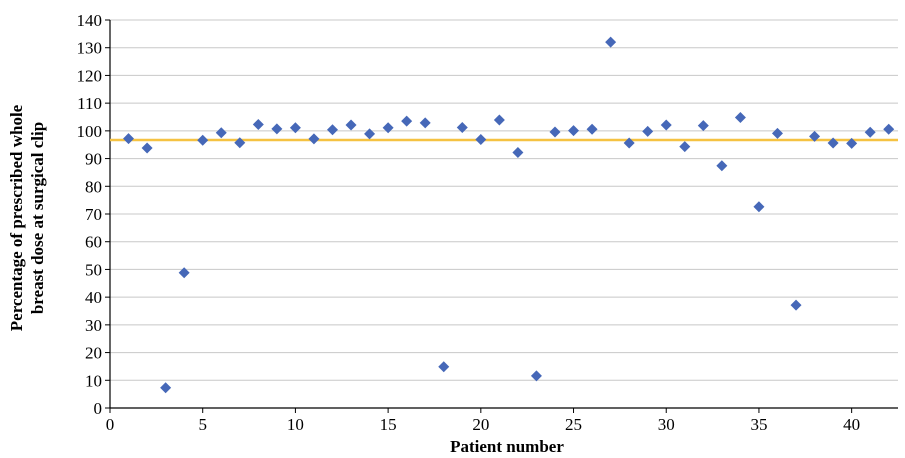 This screenshot has width=905, height=458. I want to click on y-tick-label: 100, so click(90, 131).